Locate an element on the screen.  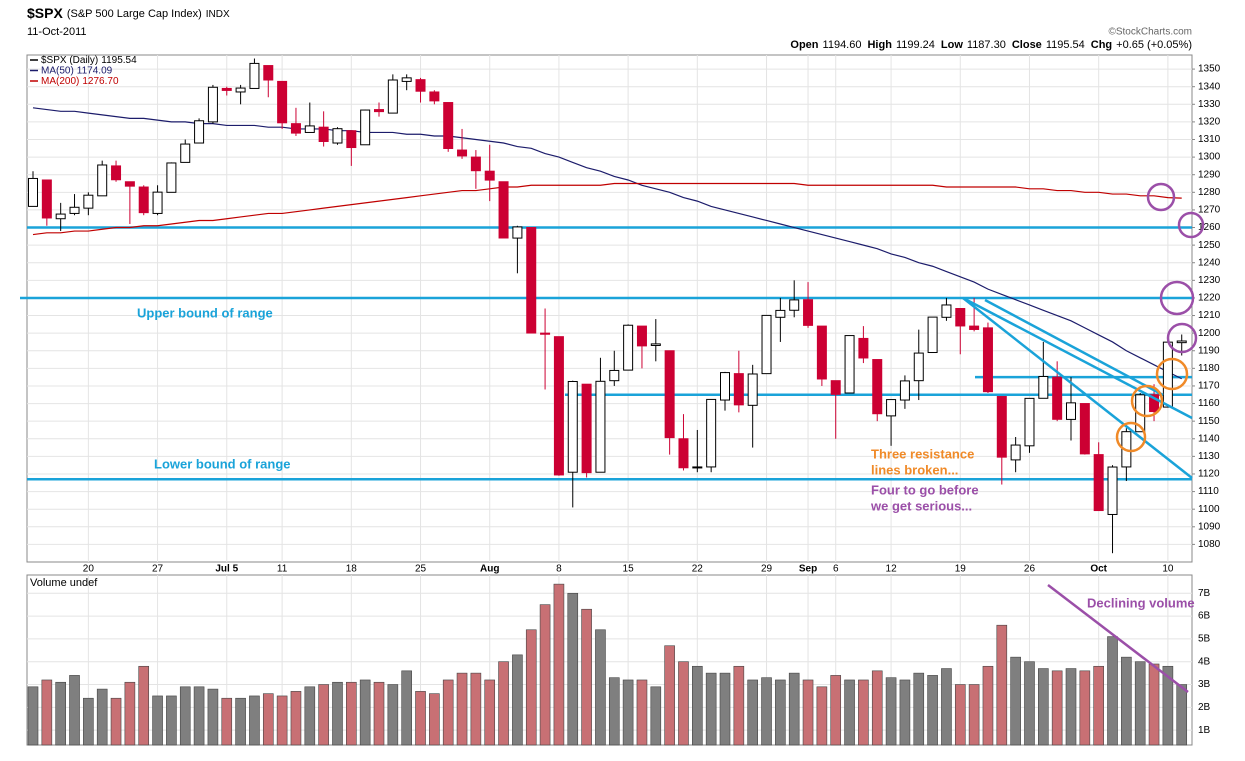
y2-tick-label: 1B is located at coordinates (1204, 730).